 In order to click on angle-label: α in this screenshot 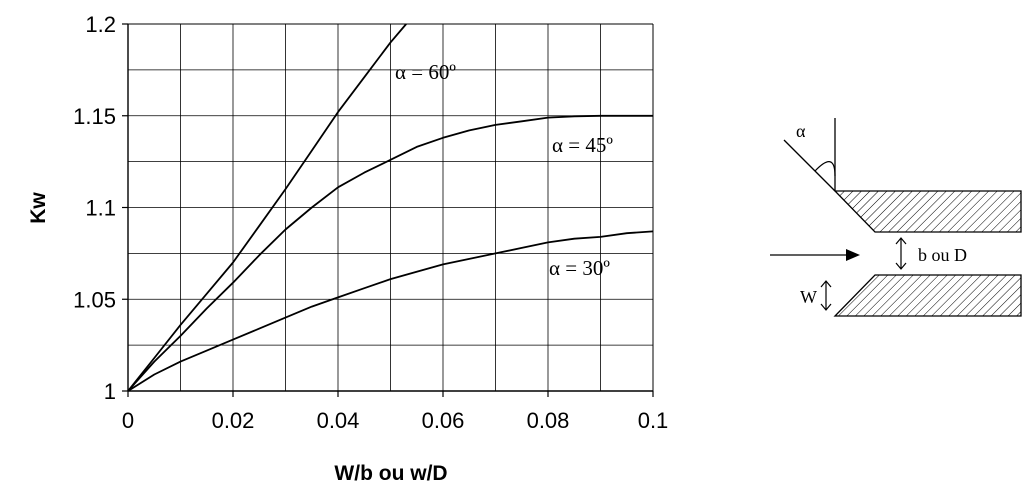, I will do `click(801, 131)`.